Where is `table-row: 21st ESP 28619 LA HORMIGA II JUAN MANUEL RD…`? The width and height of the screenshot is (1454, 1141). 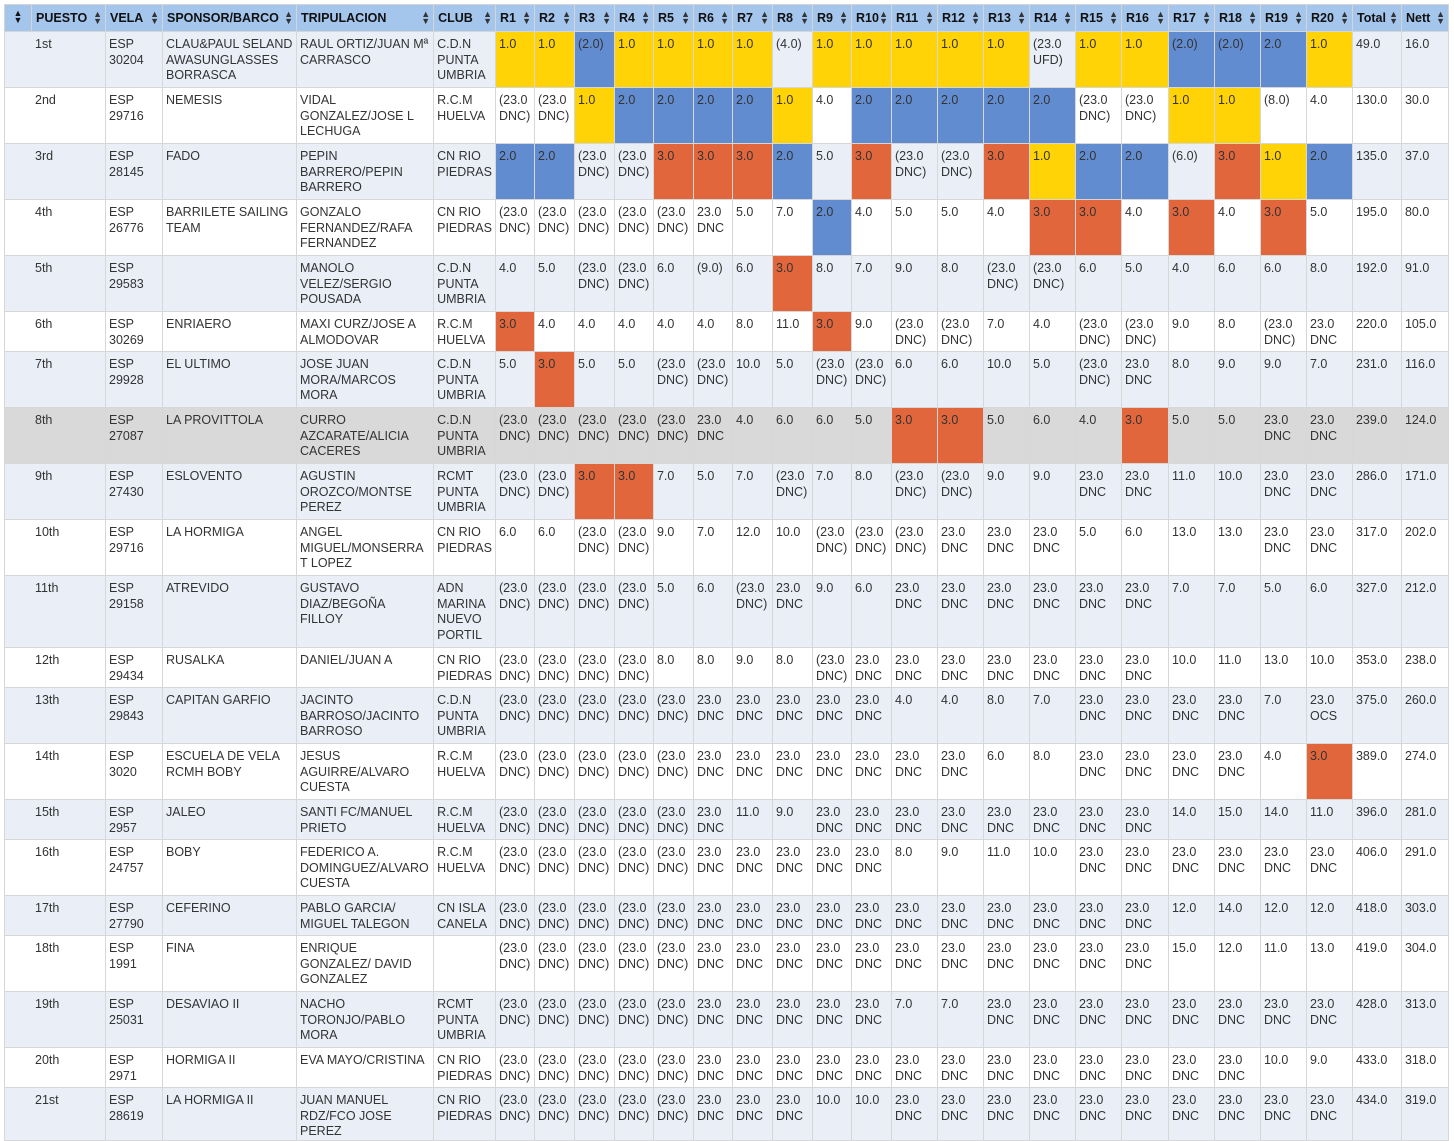 table-row: 21st ESP 28619 LA HORMIGA II JUAN MANUEL RD… is located at coordinates (726, 1114).